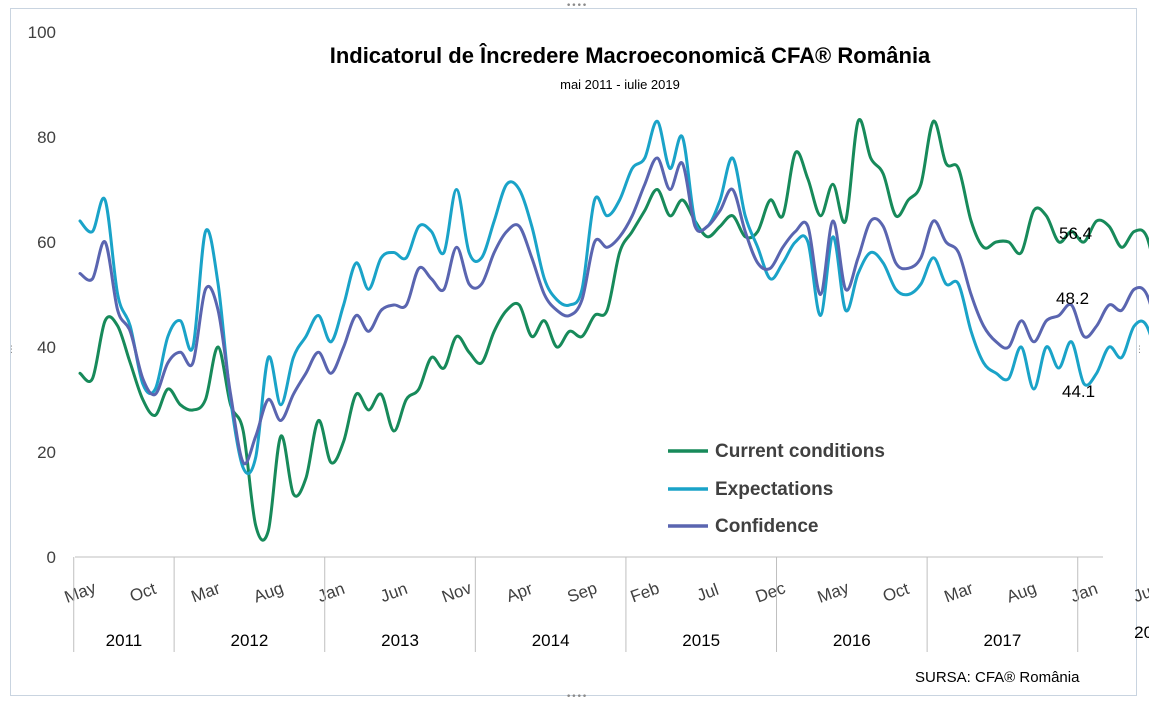  Describe the element at coordinates (1078, 391) in the screenshot. I see `annotation-expectations-last: 44.1` at that location.